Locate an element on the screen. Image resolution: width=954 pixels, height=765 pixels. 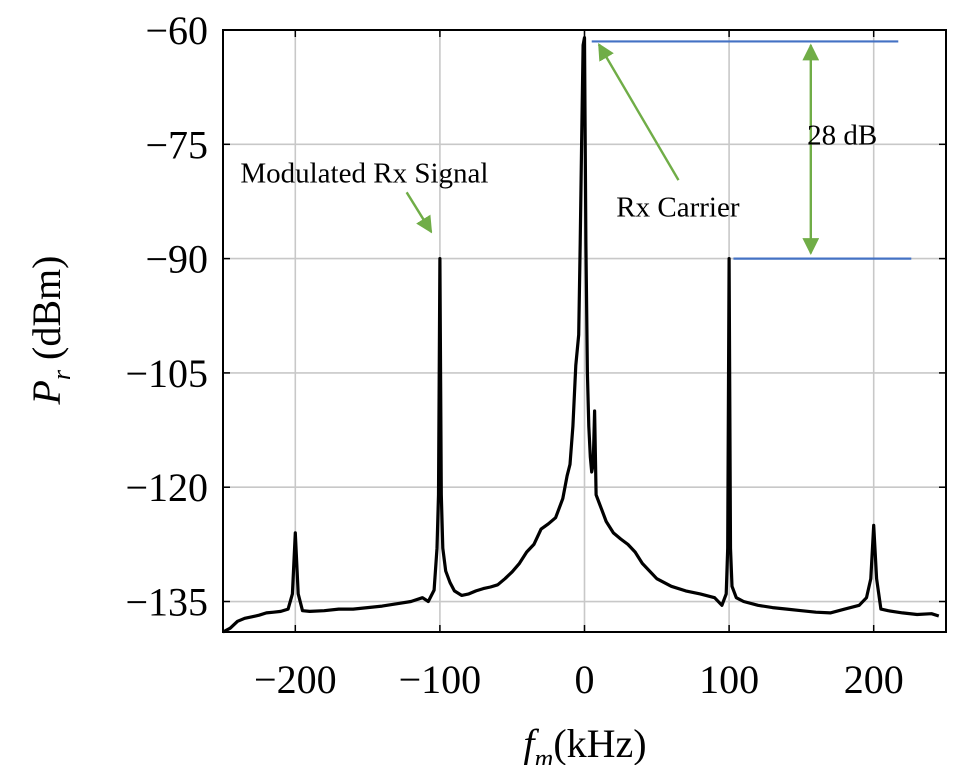
annotation-label-1: Rx Carrier is located at coordinates (678, 208).